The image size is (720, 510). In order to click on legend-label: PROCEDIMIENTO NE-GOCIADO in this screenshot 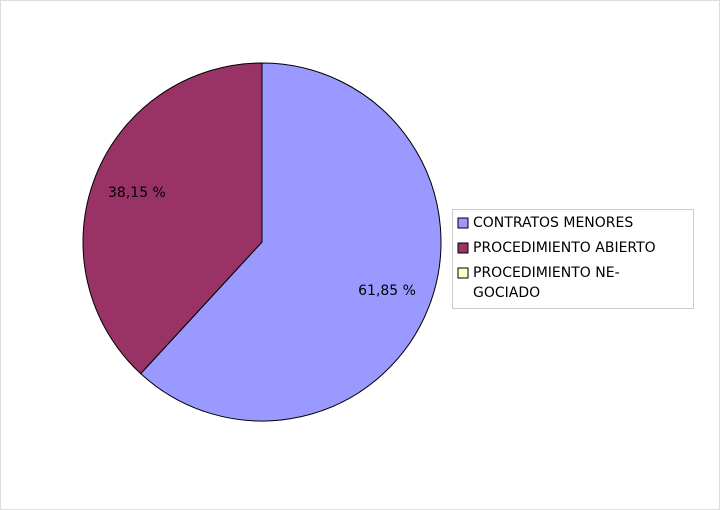, I will do `click(546, 283)`.